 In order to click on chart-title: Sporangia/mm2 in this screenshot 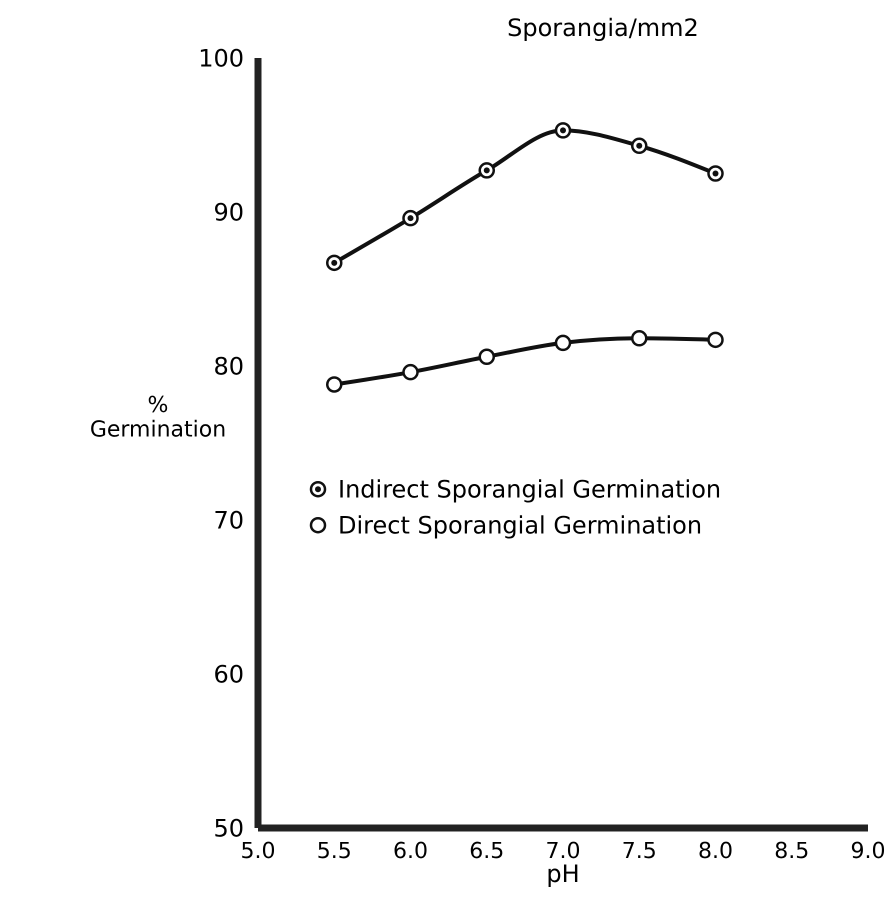, I will do `click(603, 28)`.